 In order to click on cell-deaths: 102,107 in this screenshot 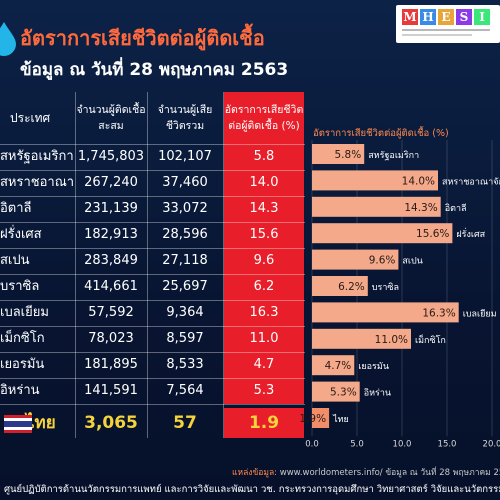, I will do `click(185, 156)`.